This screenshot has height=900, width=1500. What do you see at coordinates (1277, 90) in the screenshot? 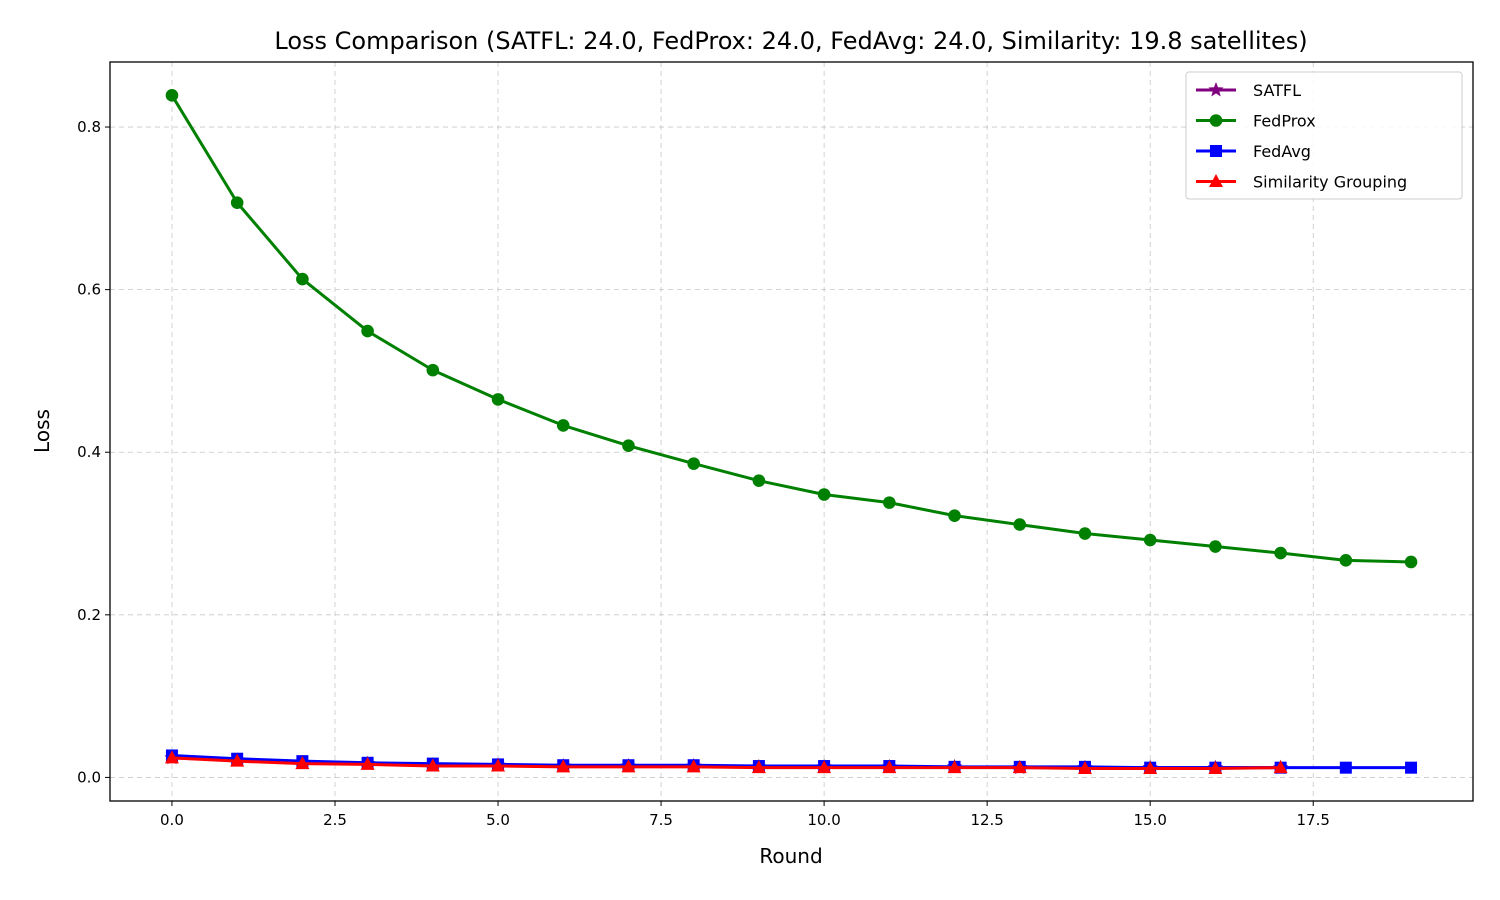
I see `legend-label-satfl: SATFL` at bounding box center [1277, 90].